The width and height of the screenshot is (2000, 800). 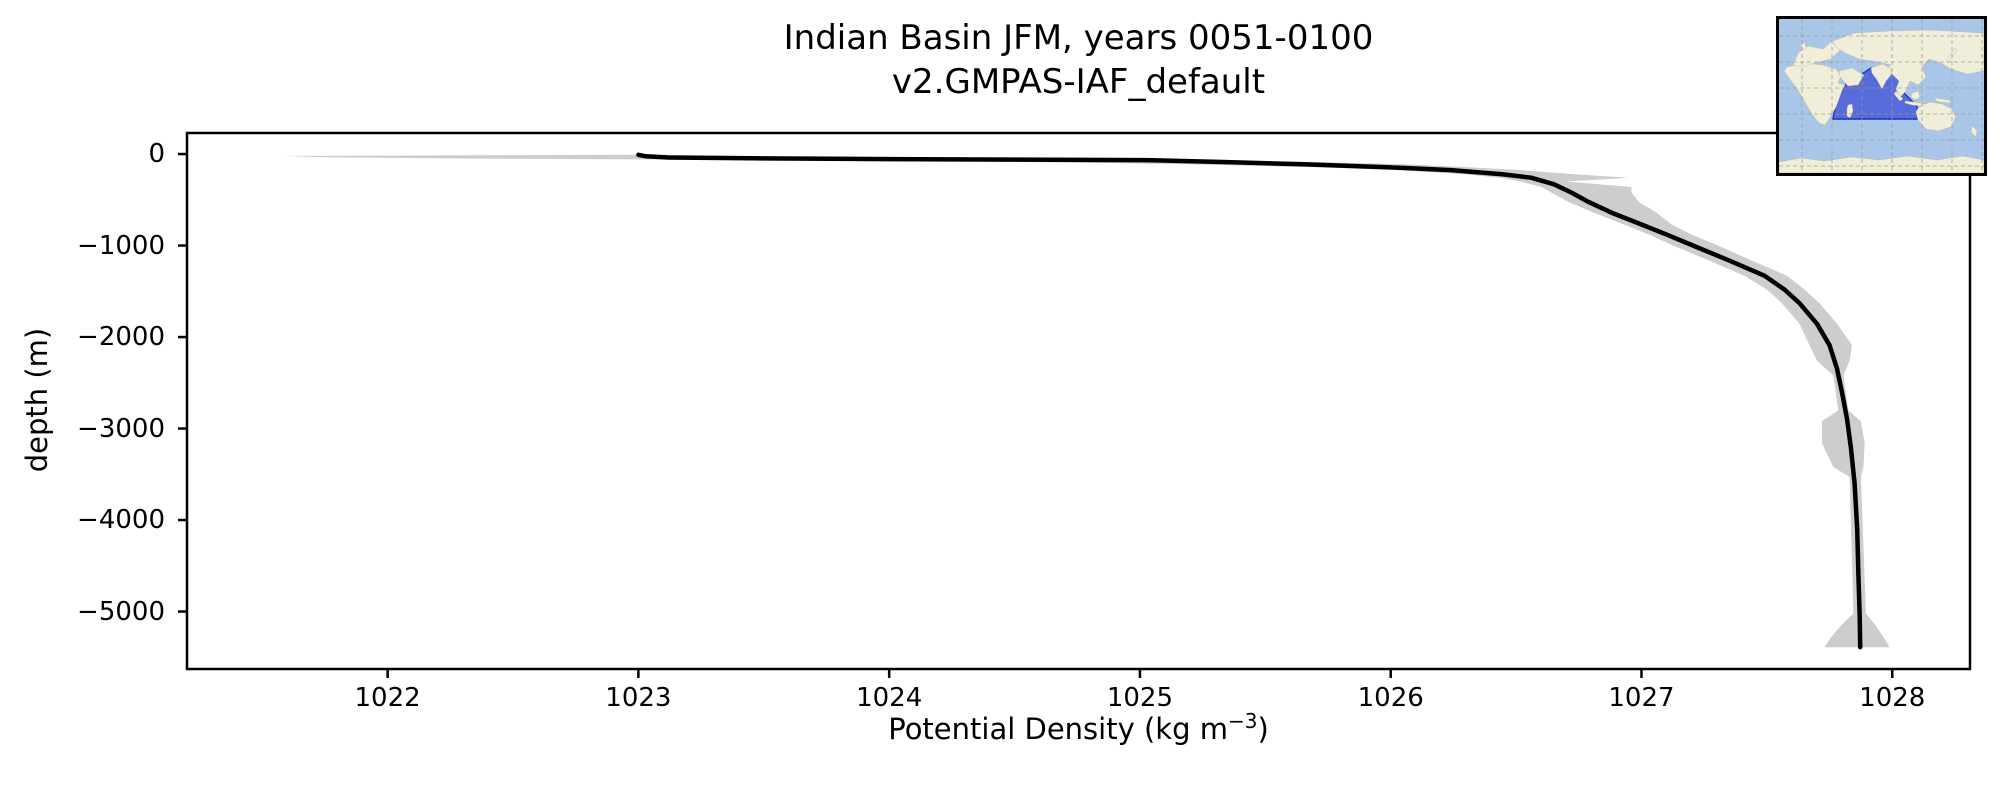 What do you see at coordinates (1951, 55) in the screenshot?
I see `japan-islands` at bounding box center [1951, 55].